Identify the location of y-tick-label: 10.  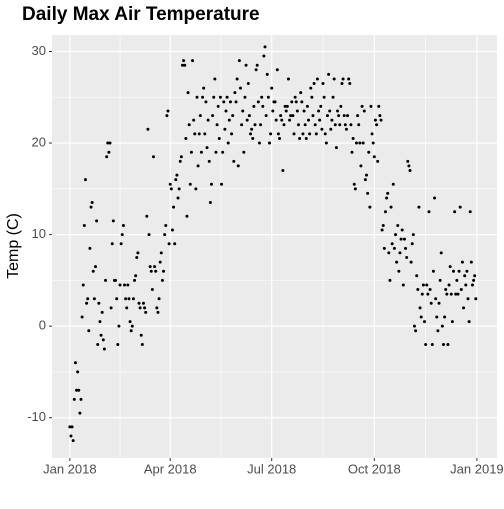
(39, 233).